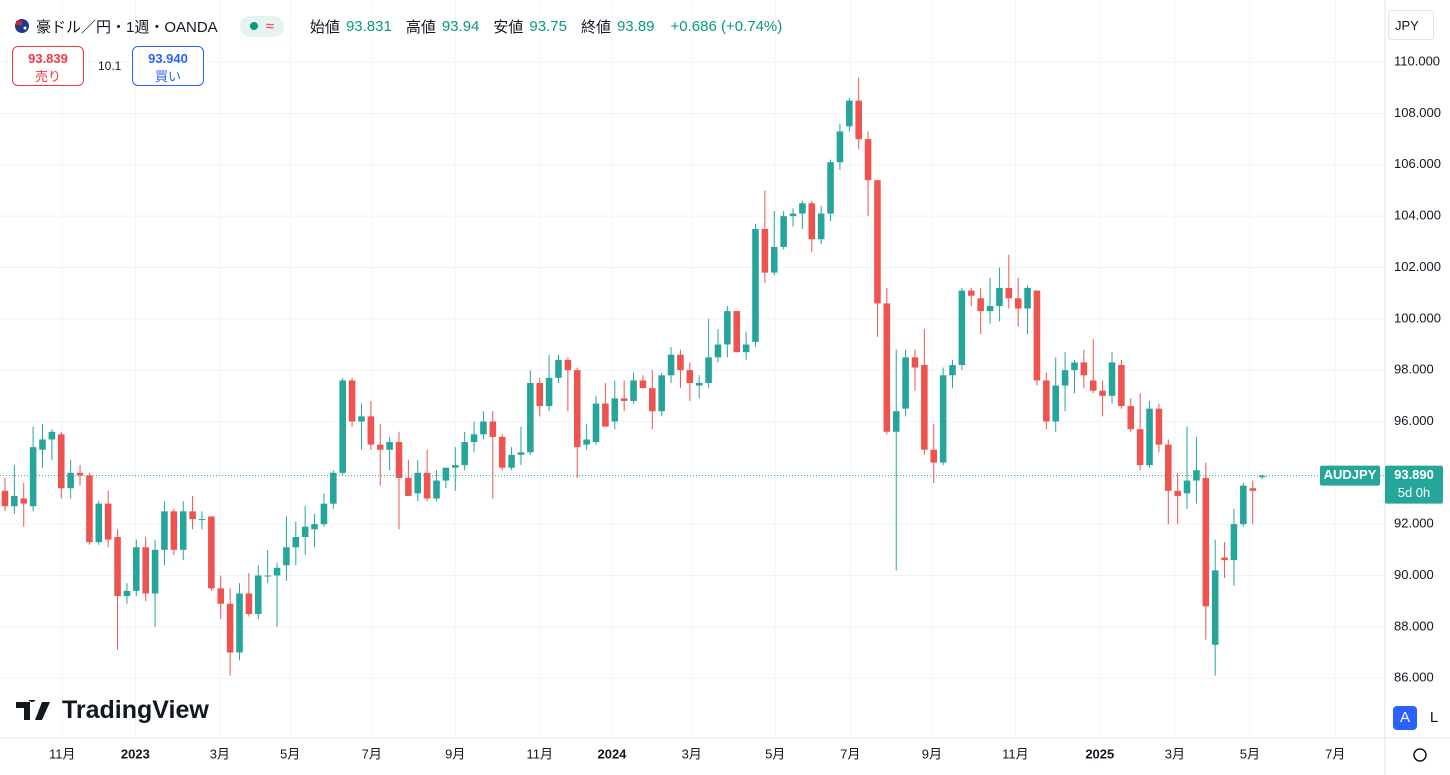 The height and width of the screenshot is (775, 1450). I want to click on y-tick-label: 98.000, so click(1414, 369).